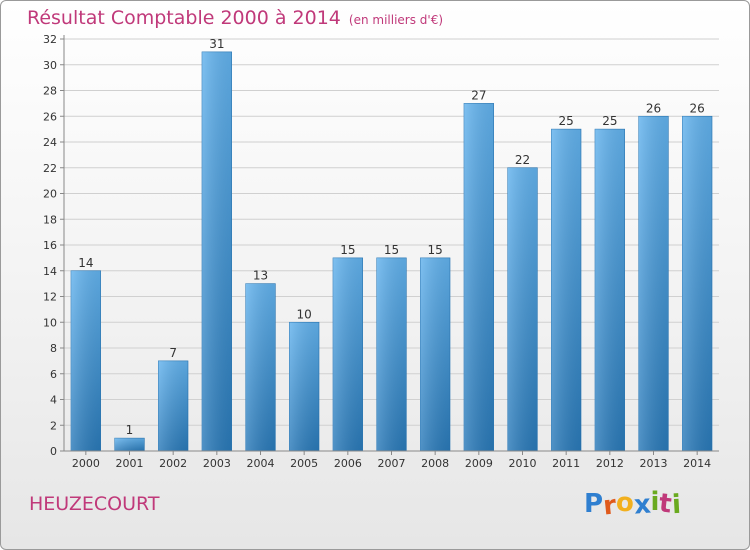  What do you see at coordinates (653, 283) in the screenshot?
I see `bar-shade-2013` at bounding box center [653, 283].